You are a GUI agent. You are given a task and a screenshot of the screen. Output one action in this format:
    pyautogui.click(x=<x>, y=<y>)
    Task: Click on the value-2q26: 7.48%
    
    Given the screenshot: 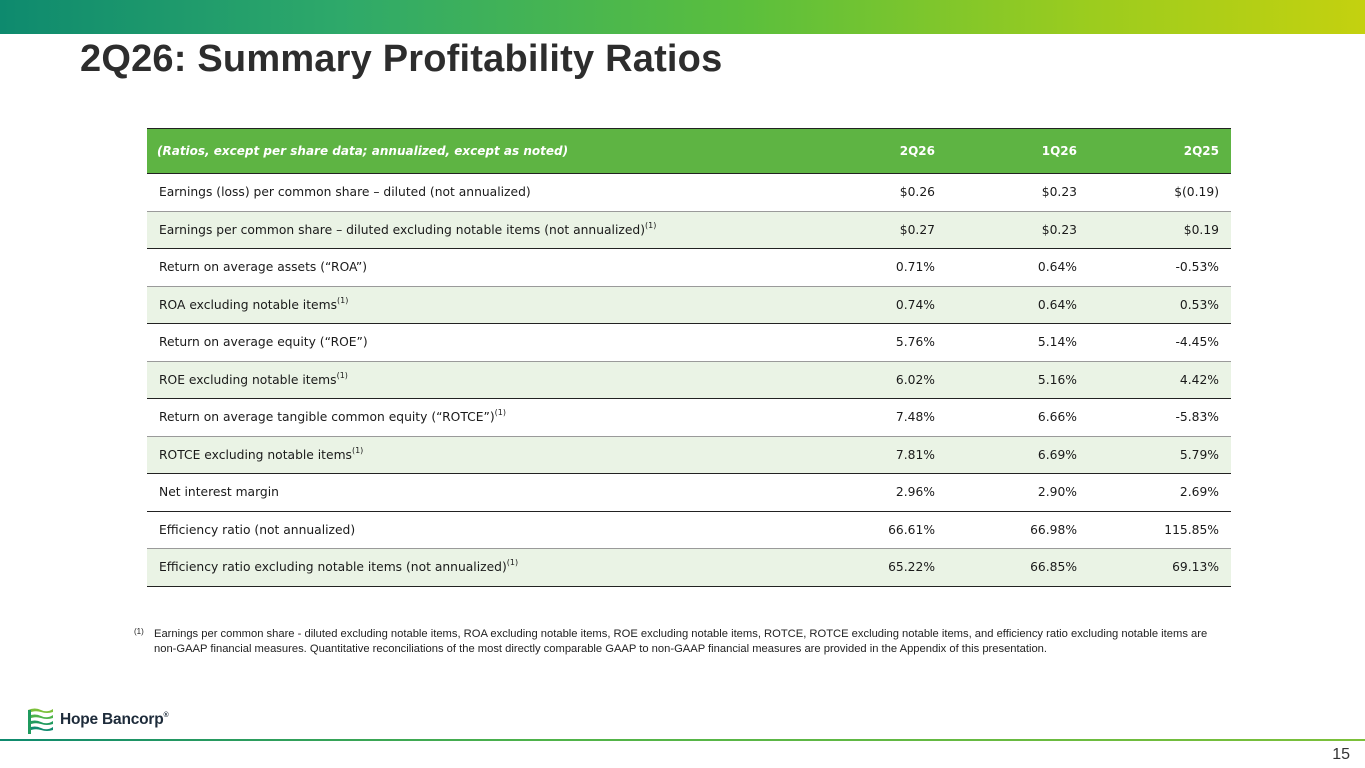 What is the action you would take?
    pyautogui.click(x=900, y=417)
    